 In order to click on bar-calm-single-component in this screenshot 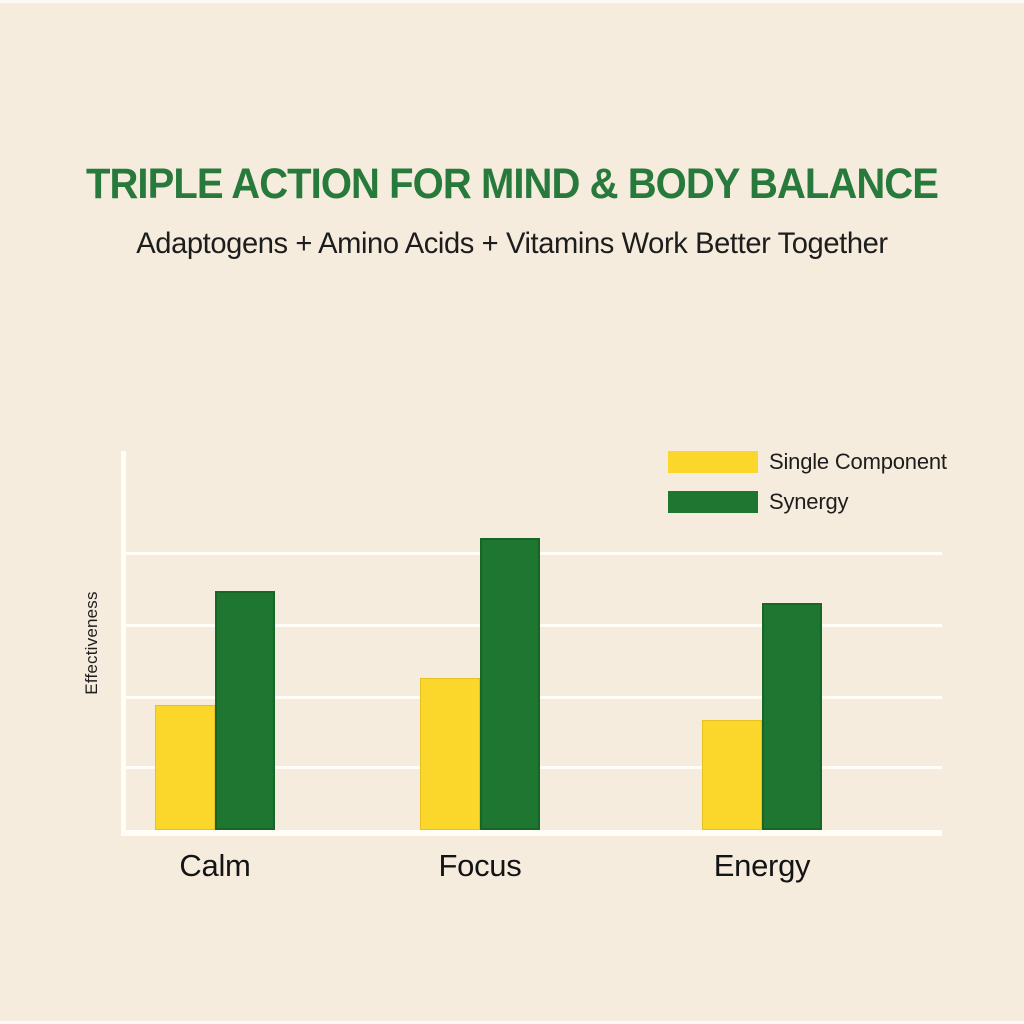, I will do `click(185, 767)`.